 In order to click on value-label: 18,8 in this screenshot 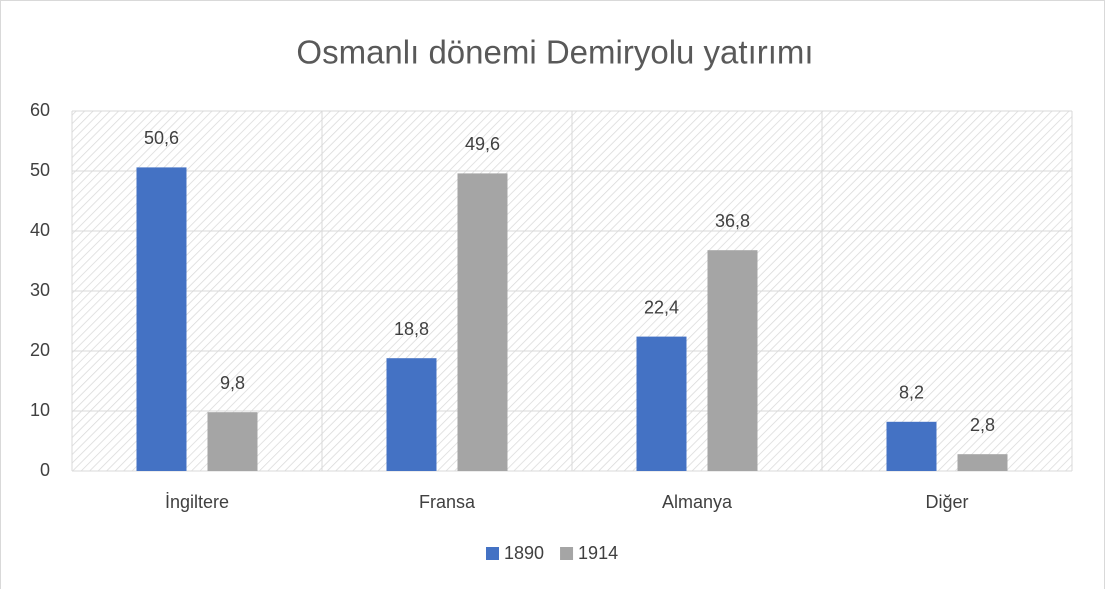, I will do `click(411, 329)`.